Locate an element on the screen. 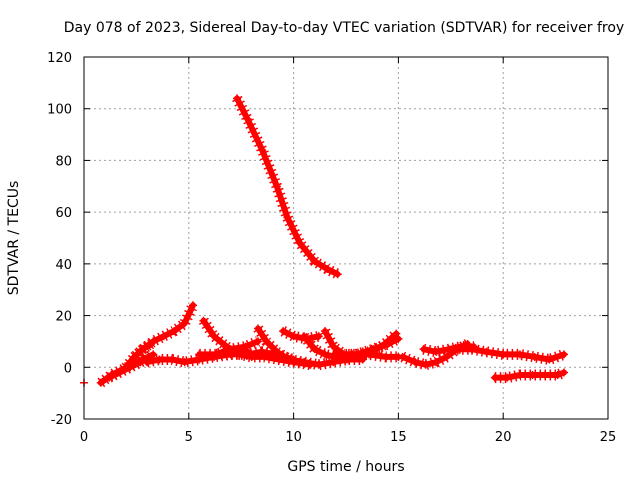 The height and width of the screenshot is (480, 640). y-tick-label: 40 is located at coordinates (63, 265).